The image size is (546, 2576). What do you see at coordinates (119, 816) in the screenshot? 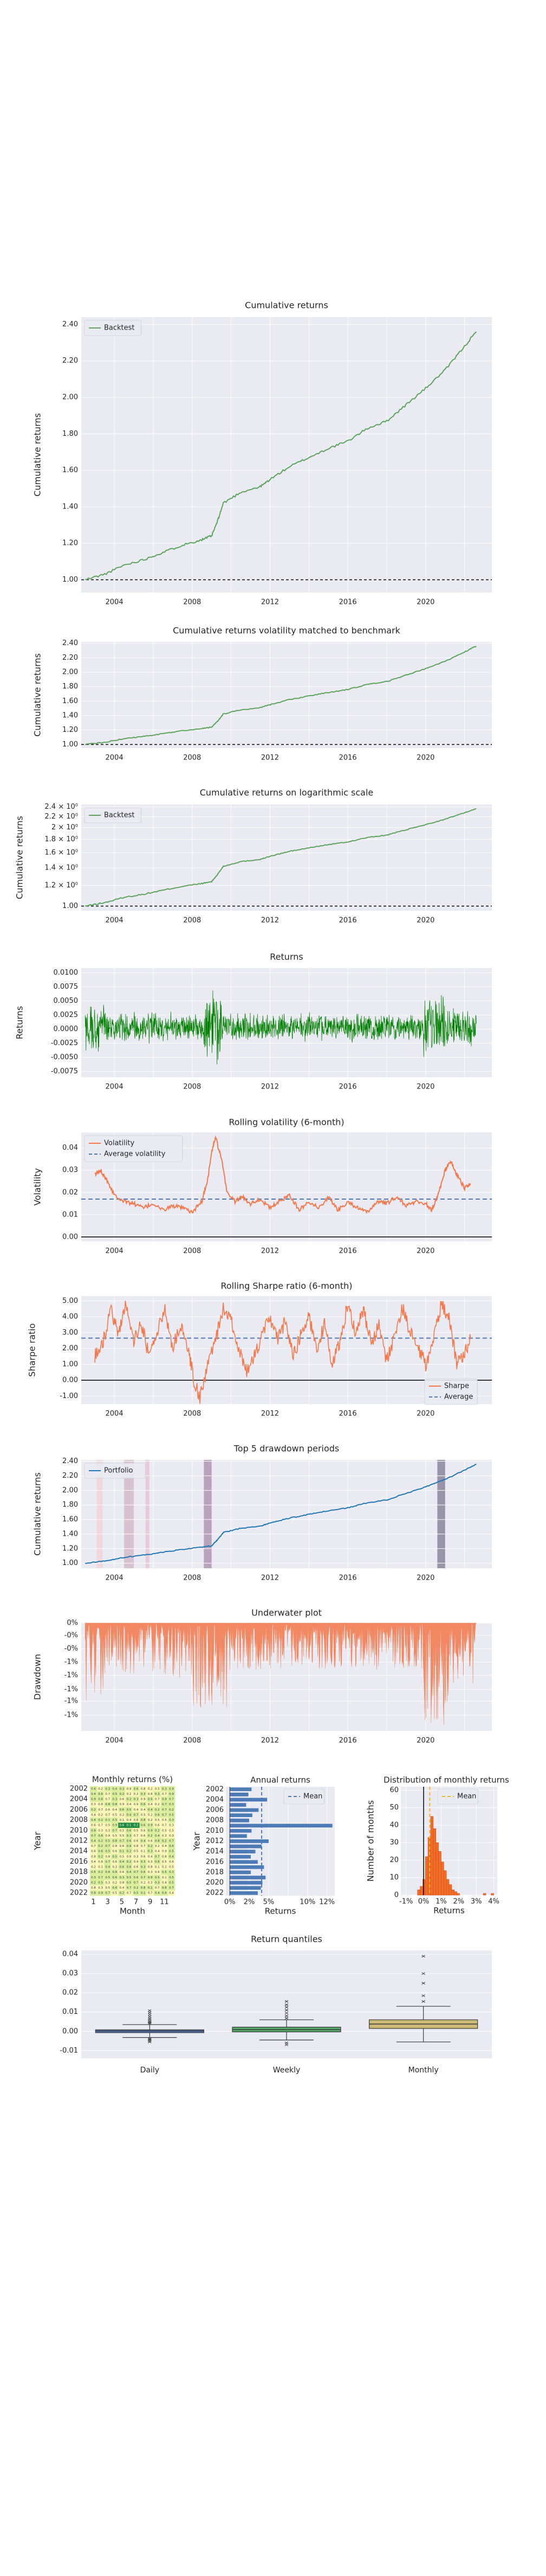
I see `legend-label: Backtest` at bounding box center [119, 816].